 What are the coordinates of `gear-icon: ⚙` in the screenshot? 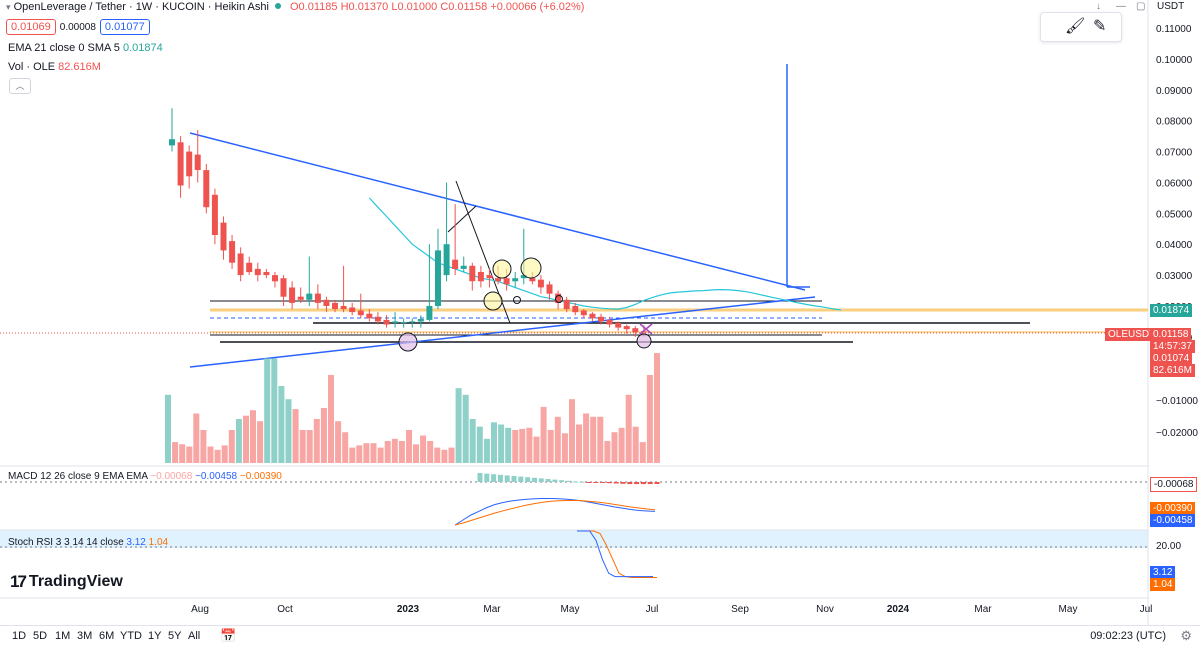 It's located at (1186, 635).